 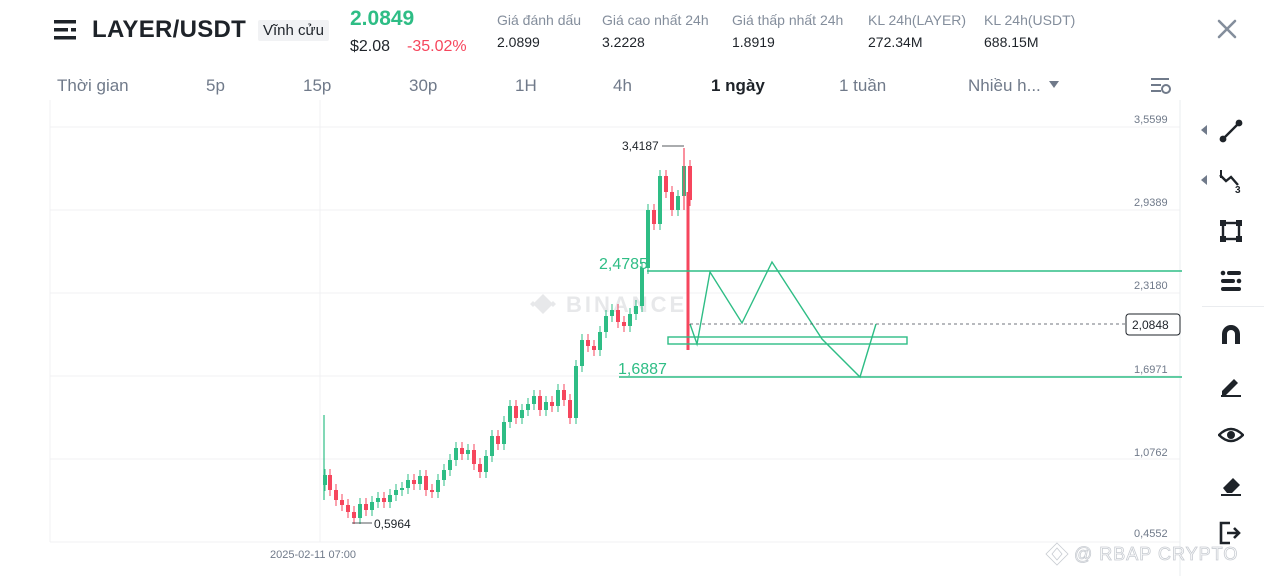 What do you see at coordinates (787, 31) in the screenshot?
I see `stat-24h-low: Giá thấp nhất 24h 1.8919` at bounding box center [787, 31].